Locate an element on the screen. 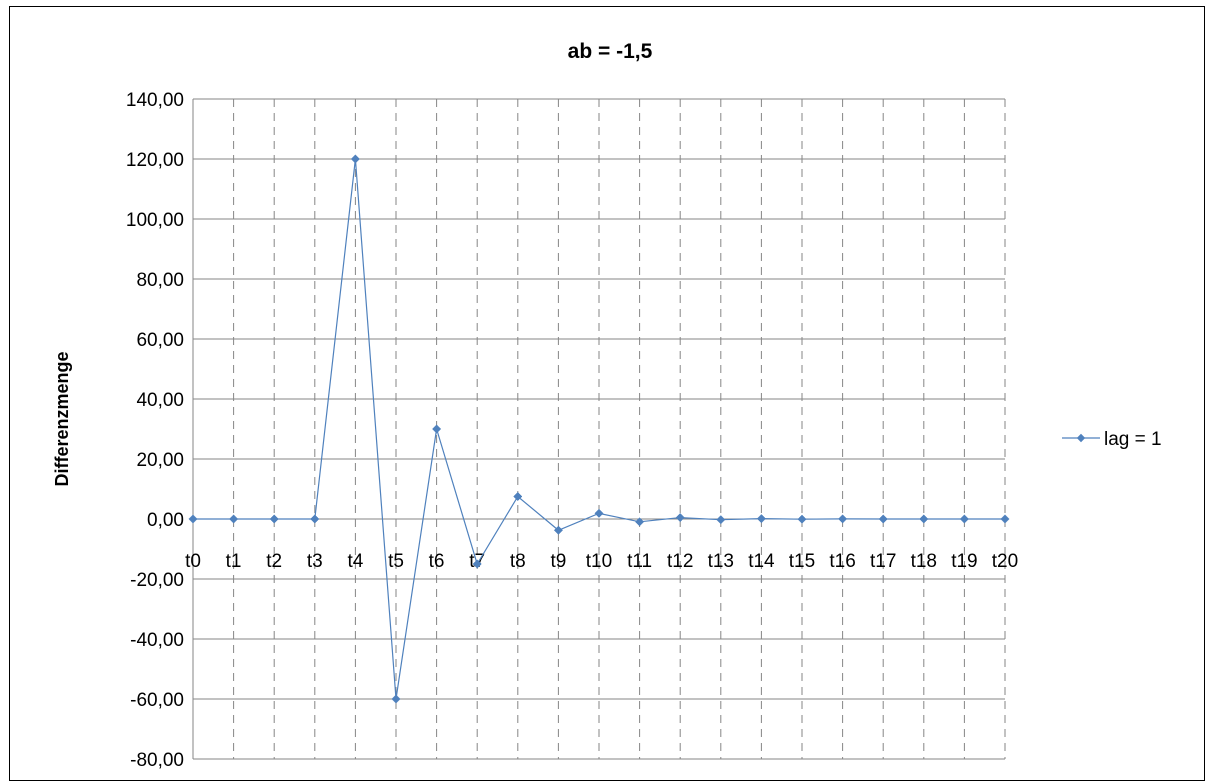  y-axis-label: Differenzmenge is located at coordinates (62, 418).